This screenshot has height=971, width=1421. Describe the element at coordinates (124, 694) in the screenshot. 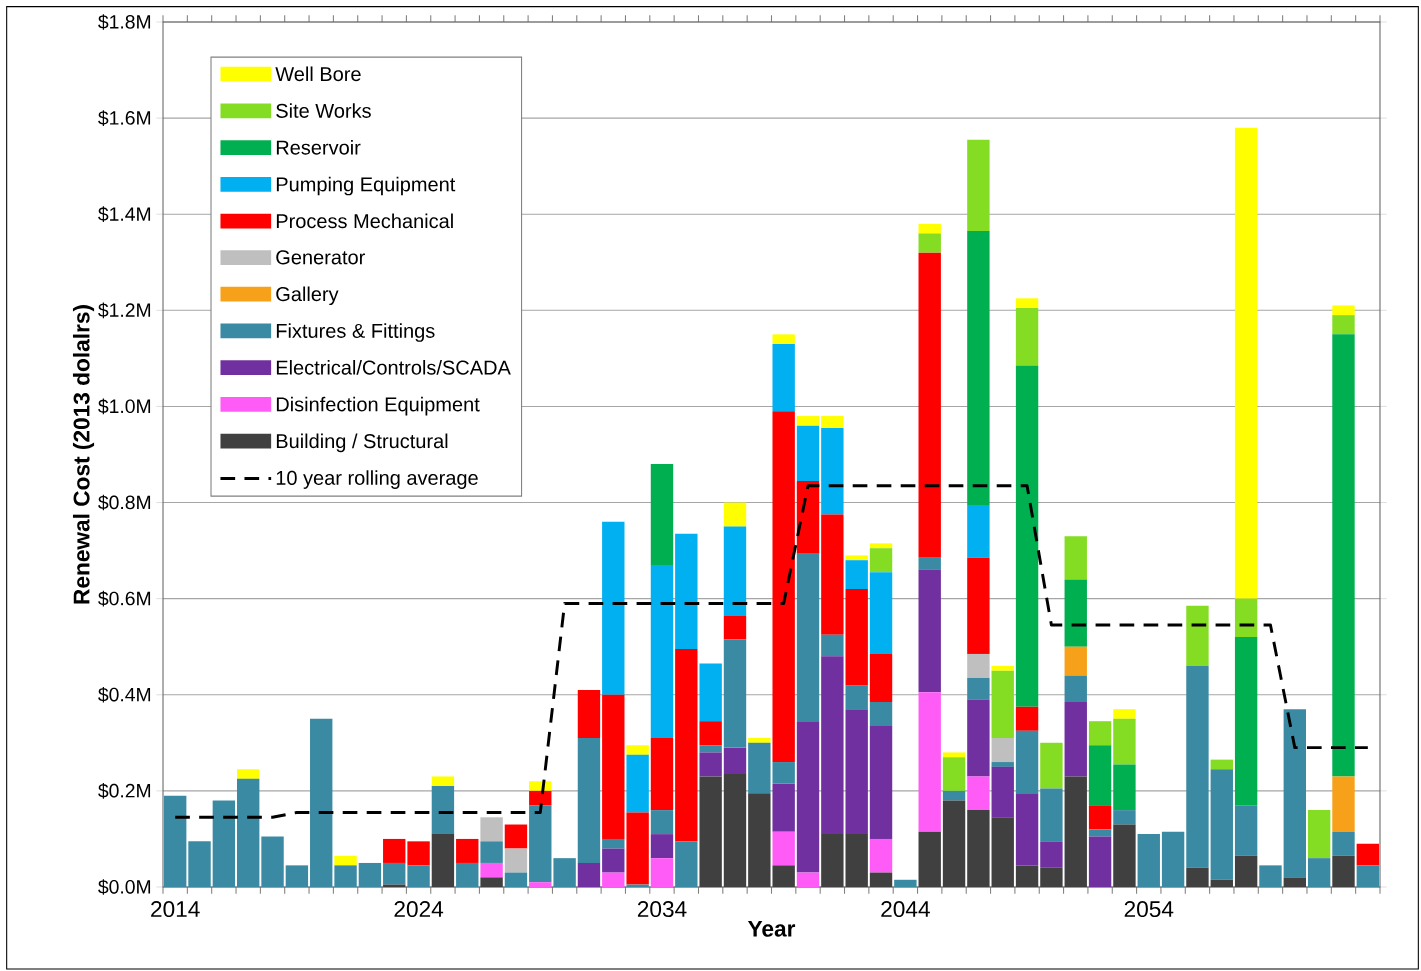

I see `y-tick-label: $0.4M` at that location.